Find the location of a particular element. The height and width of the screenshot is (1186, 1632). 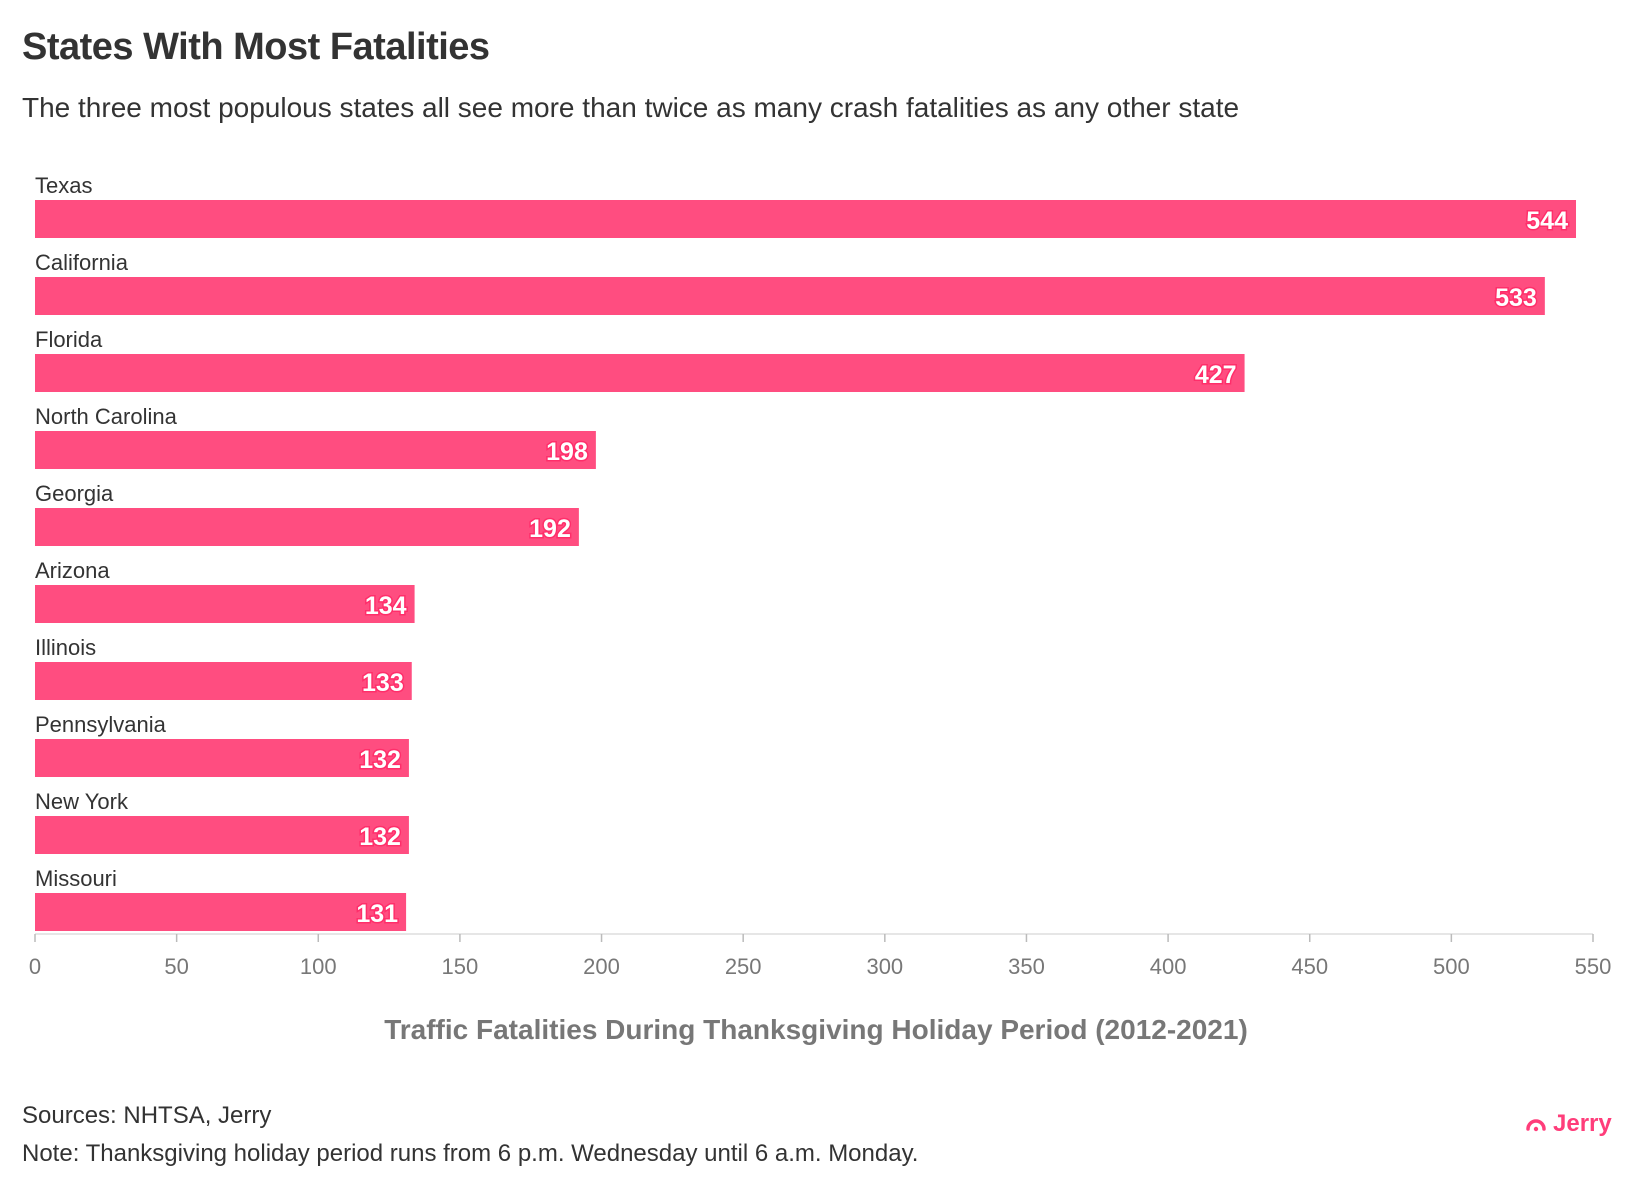

category-label: Illinois is located at coordinates (65, 647).